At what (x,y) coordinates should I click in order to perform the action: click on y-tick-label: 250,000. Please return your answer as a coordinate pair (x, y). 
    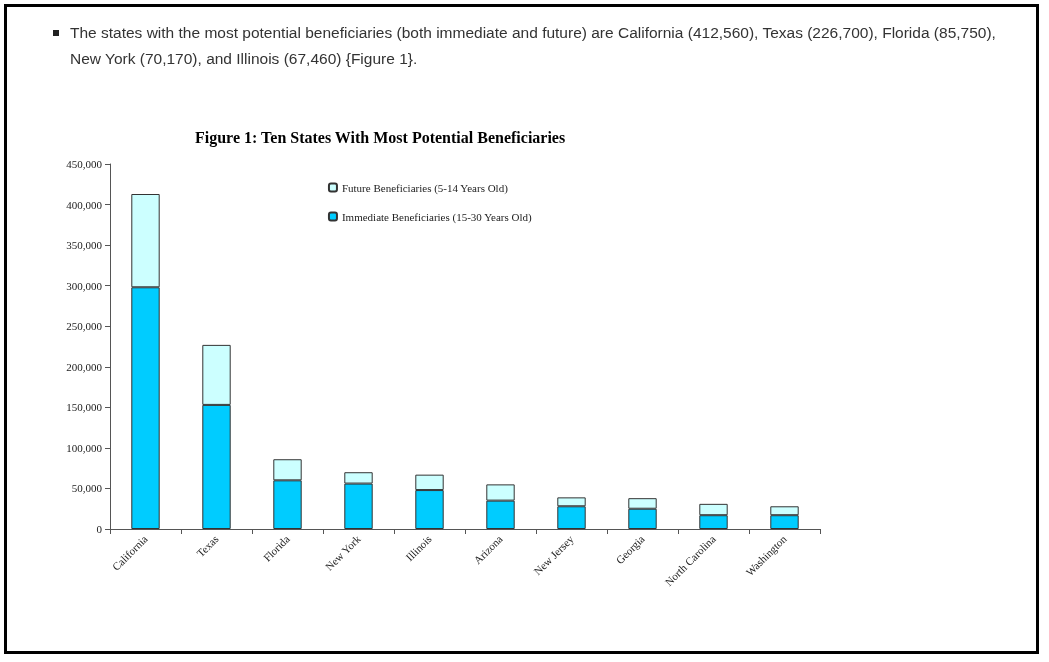
    Looking at the image, I should click on (84, 326).